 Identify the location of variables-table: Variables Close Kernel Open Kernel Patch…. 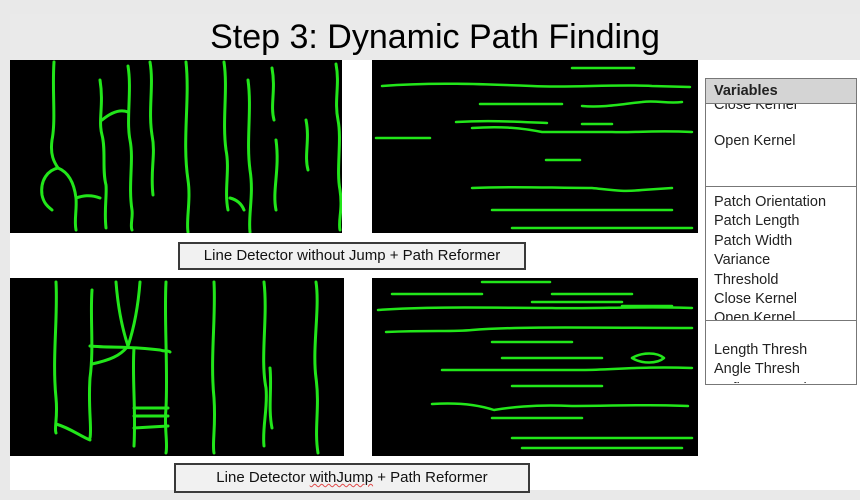
(781, 231).